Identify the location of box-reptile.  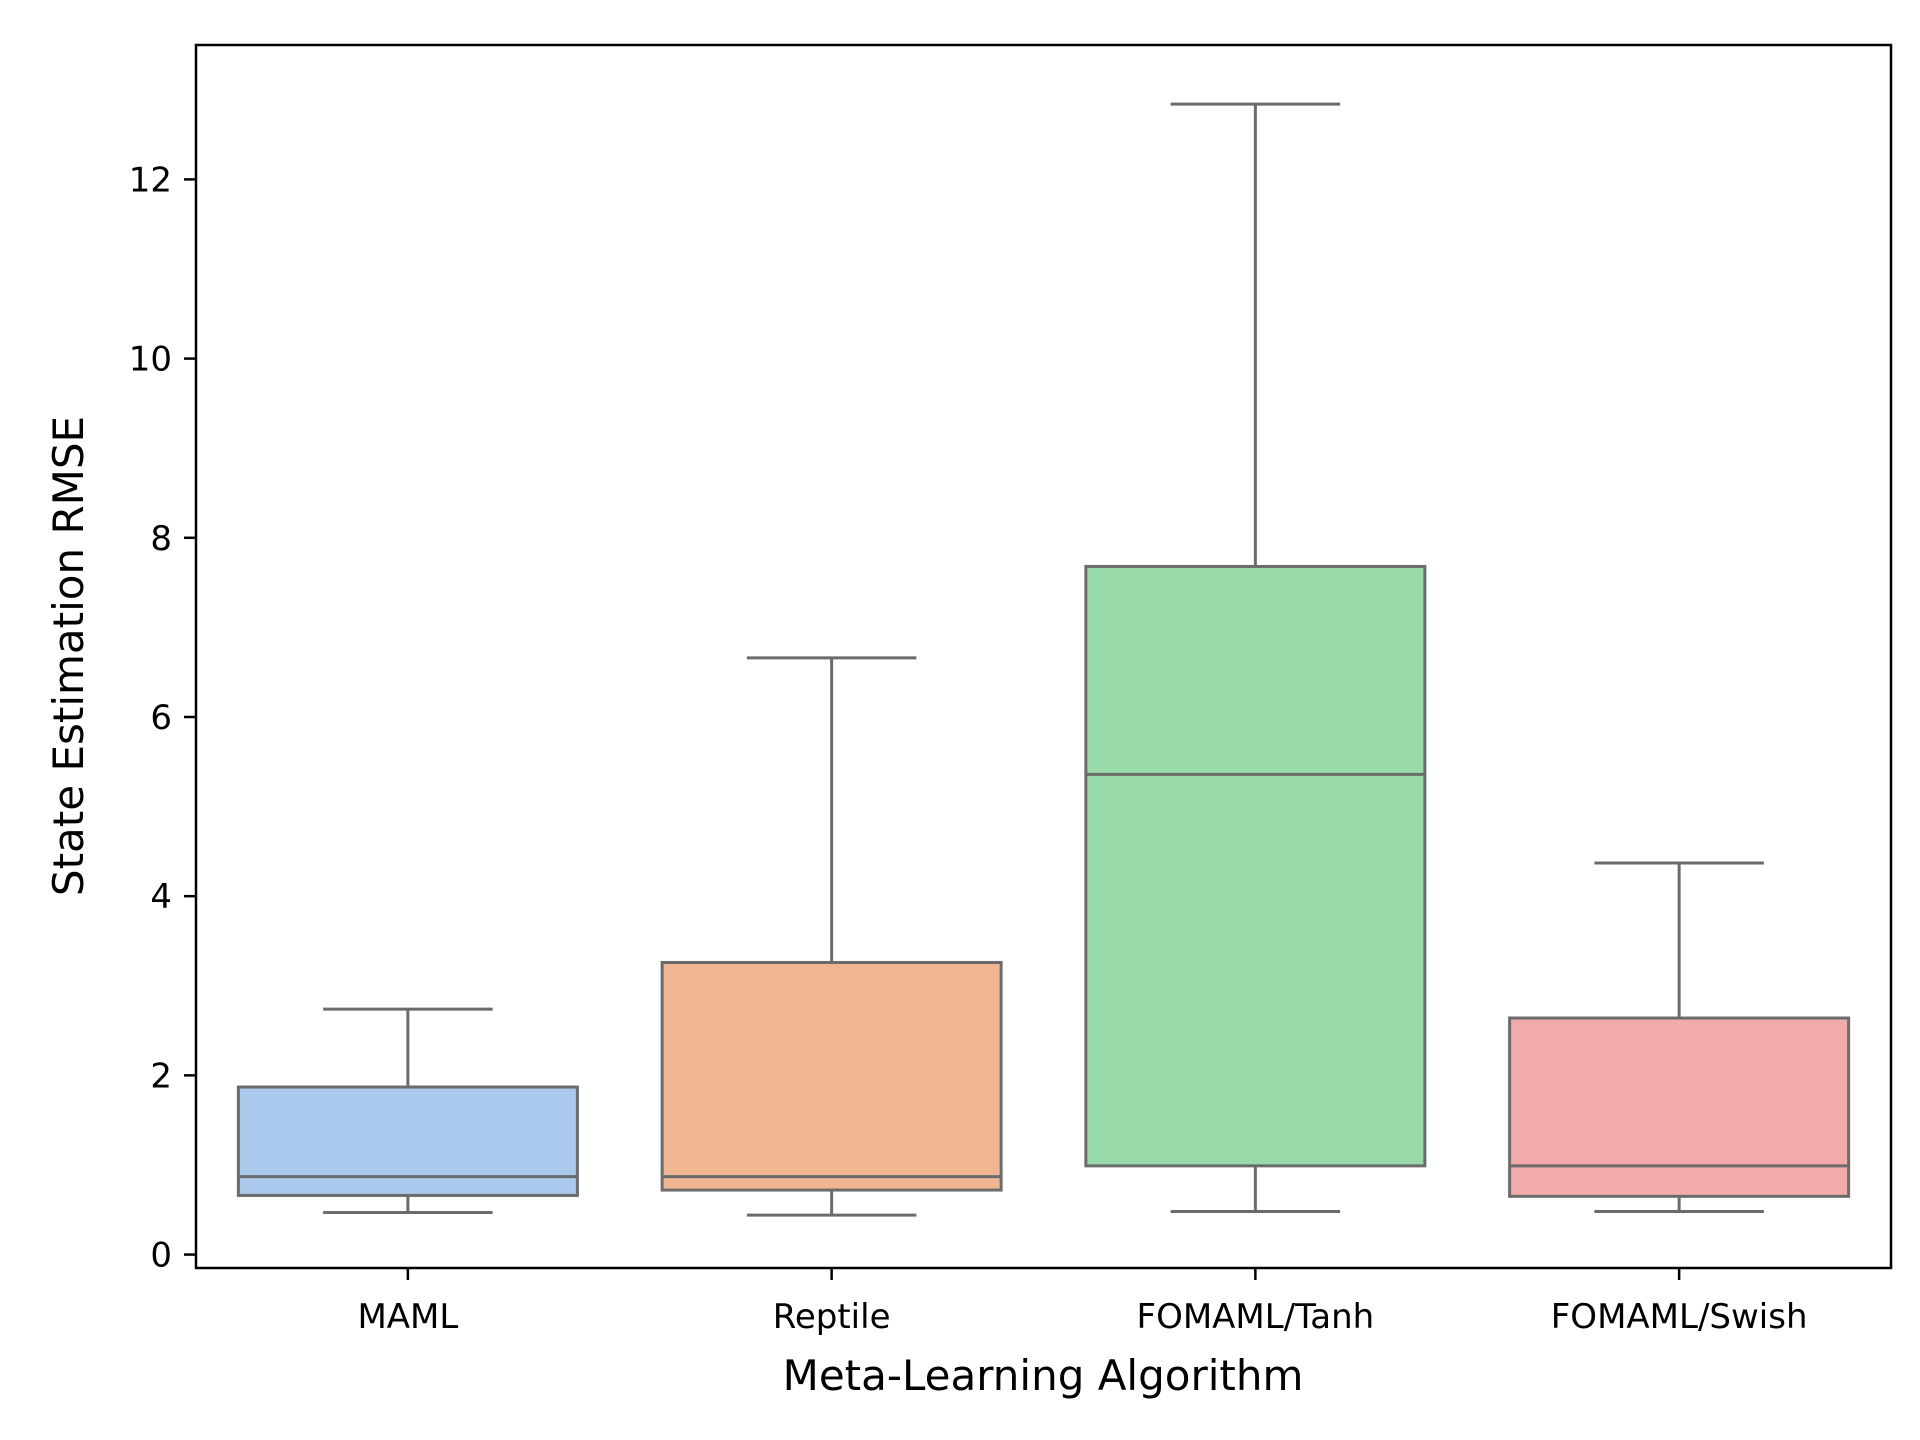
(831, 936).